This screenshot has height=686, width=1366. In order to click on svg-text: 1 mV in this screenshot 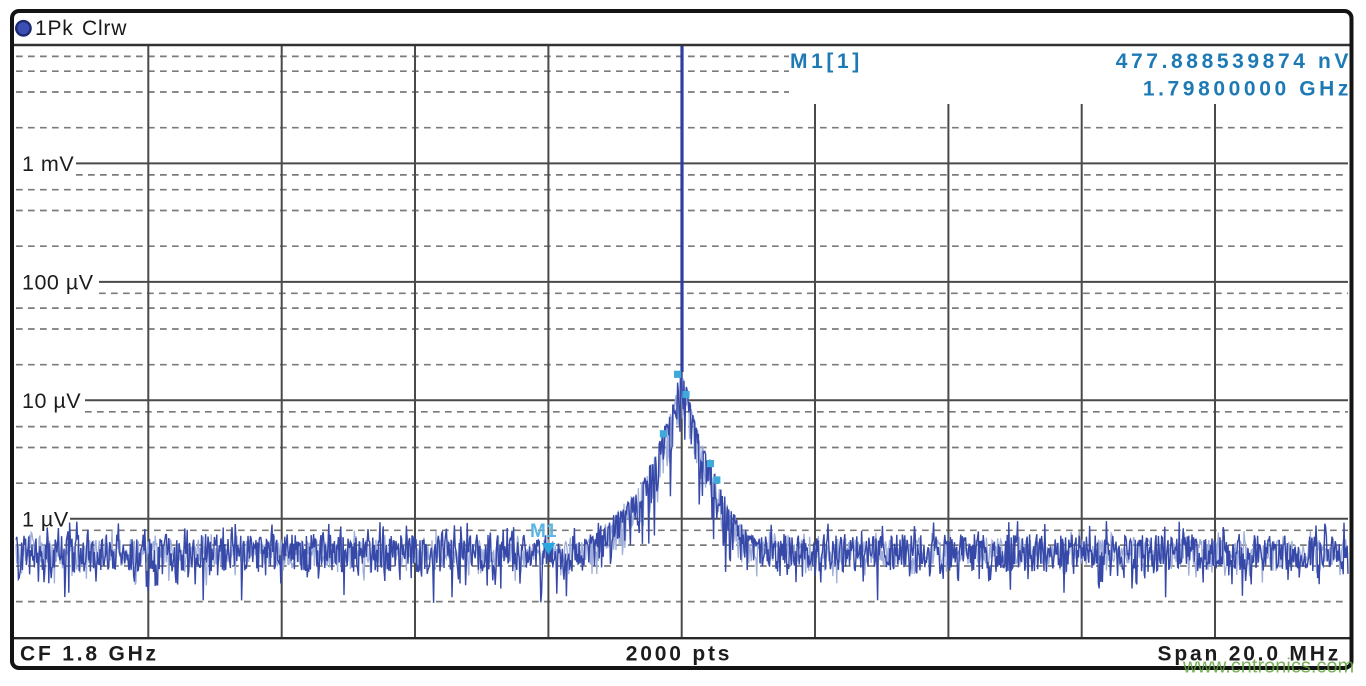, I will do `click(48, 164)`.